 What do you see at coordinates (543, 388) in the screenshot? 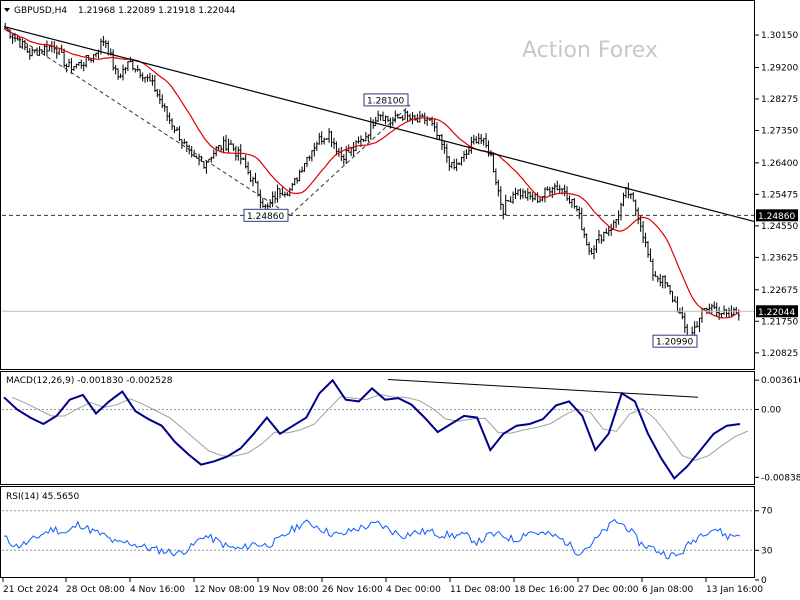
I see `macd-divergence-line` at bounding box center [543, 388].